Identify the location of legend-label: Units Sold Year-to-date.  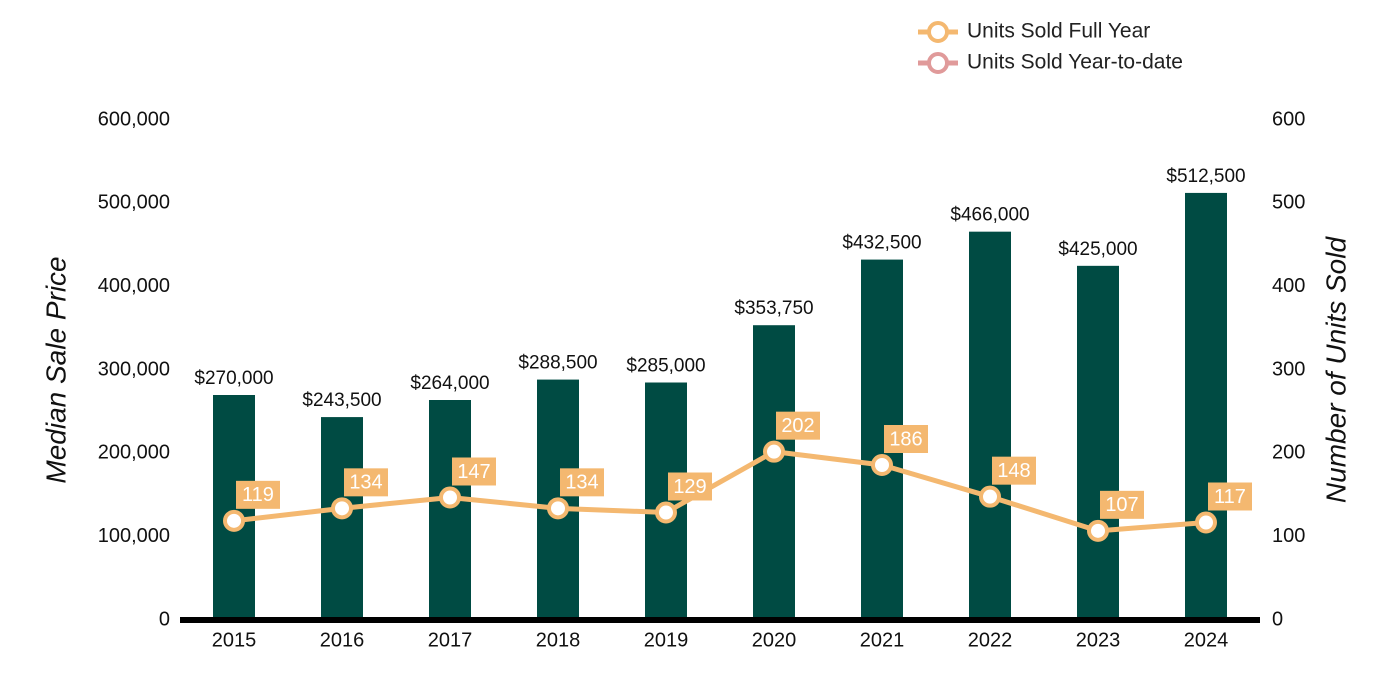
(1075, 62).